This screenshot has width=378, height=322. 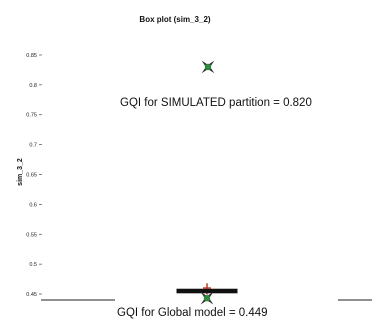 What do you see at coordinates (31, 116) in the screenshot?
I see `y-tick-label: 0.75` at bounding box center [31, 116].